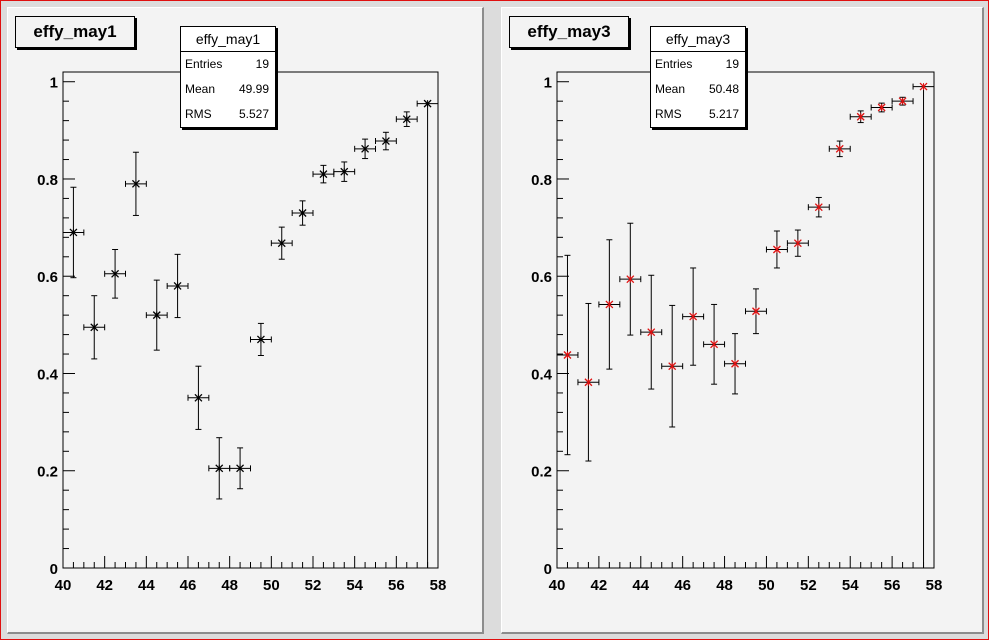 The image size is (989, 640). Describe the element at coordinates (698, 89) in the screenshot. I see `stats-row-mean: Mean 50.48` at that location.